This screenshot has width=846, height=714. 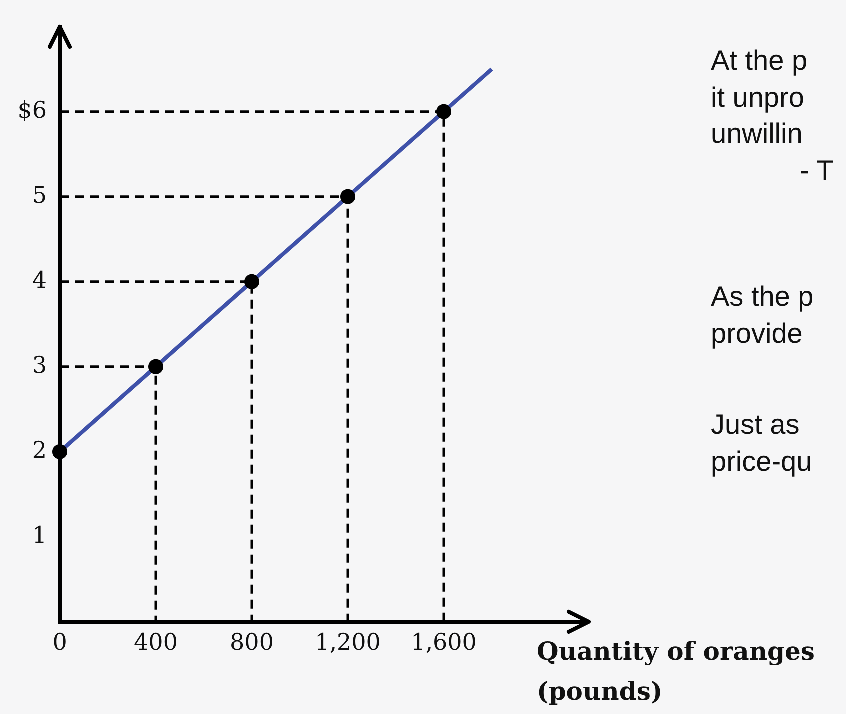 What do you see at coordinates (60, 643) in the screenshot?
I see `x-tick-label: 0` at bounding box center [60, 643].